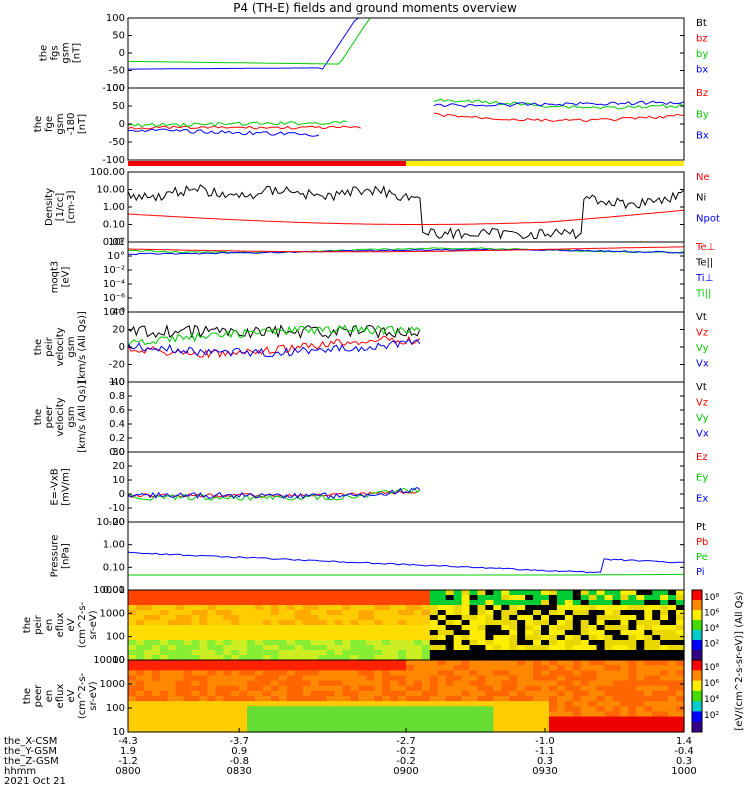  What do you see at coordinates (545, 163) in the screenshot?
I see `coverage-bar-yellow` at bounding box center [545, 163].